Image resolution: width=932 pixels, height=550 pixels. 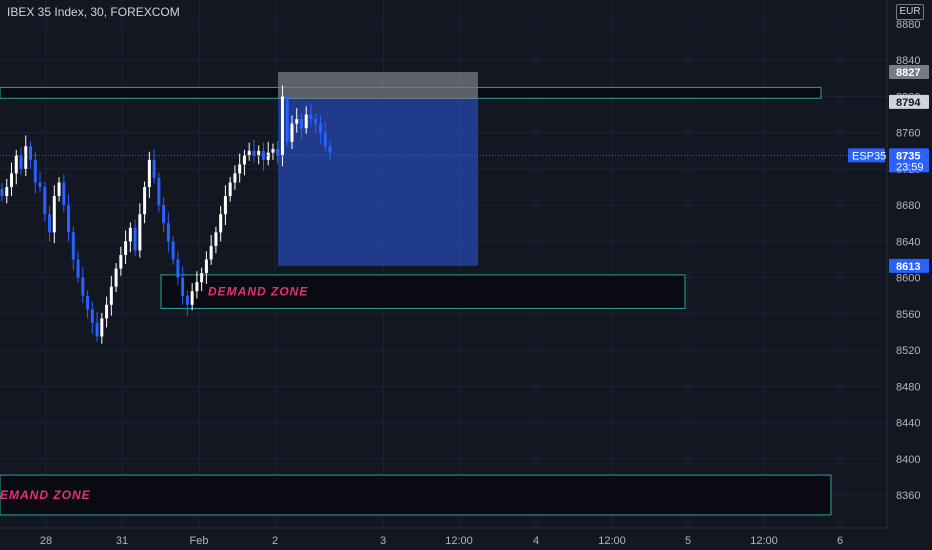 I want to click on zone-label: EMAND ZONE, so click(x=45, y=495).